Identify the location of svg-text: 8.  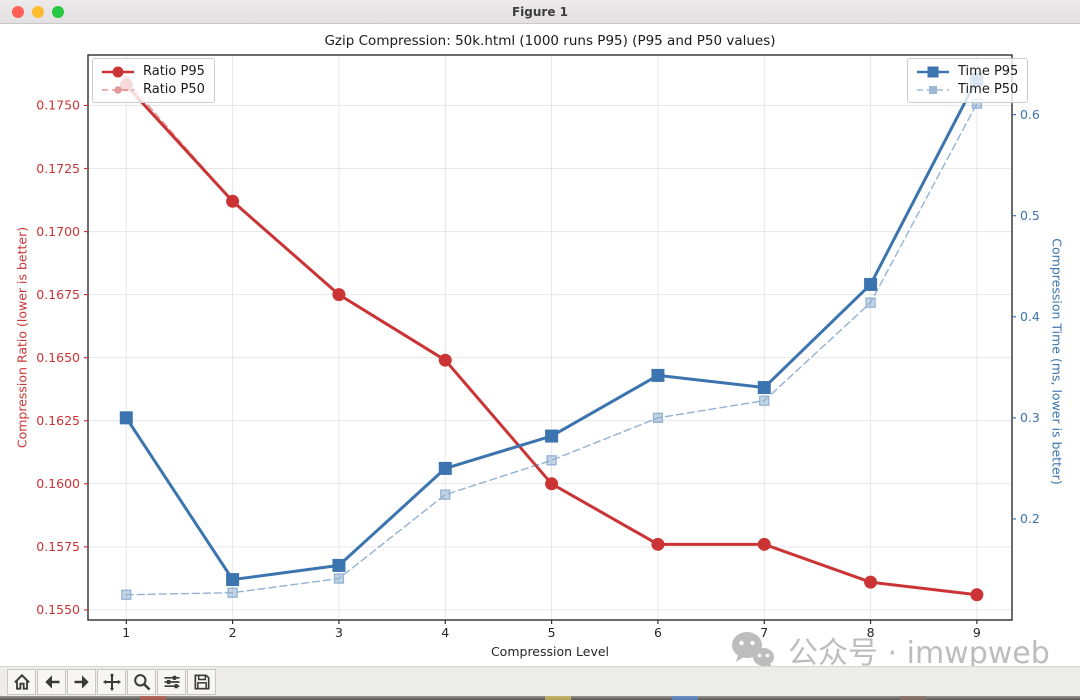
(871, 632).